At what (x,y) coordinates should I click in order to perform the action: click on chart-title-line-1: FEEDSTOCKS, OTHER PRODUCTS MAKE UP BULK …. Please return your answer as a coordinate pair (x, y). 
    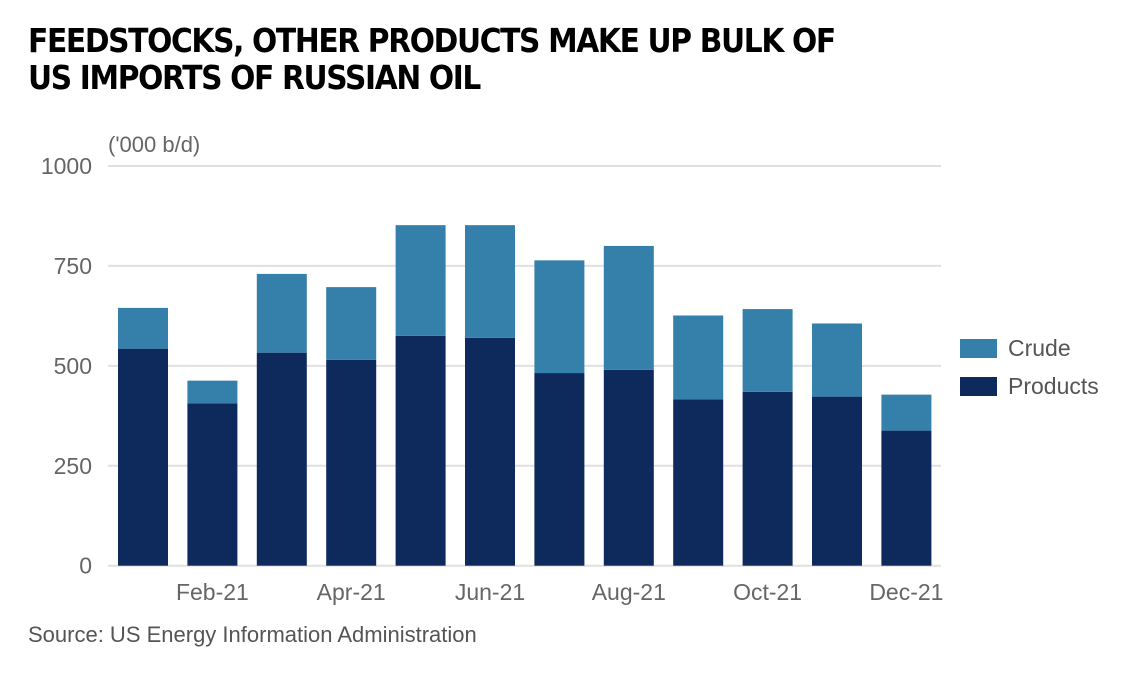
    Looking at the image, I should click on (432, 40).